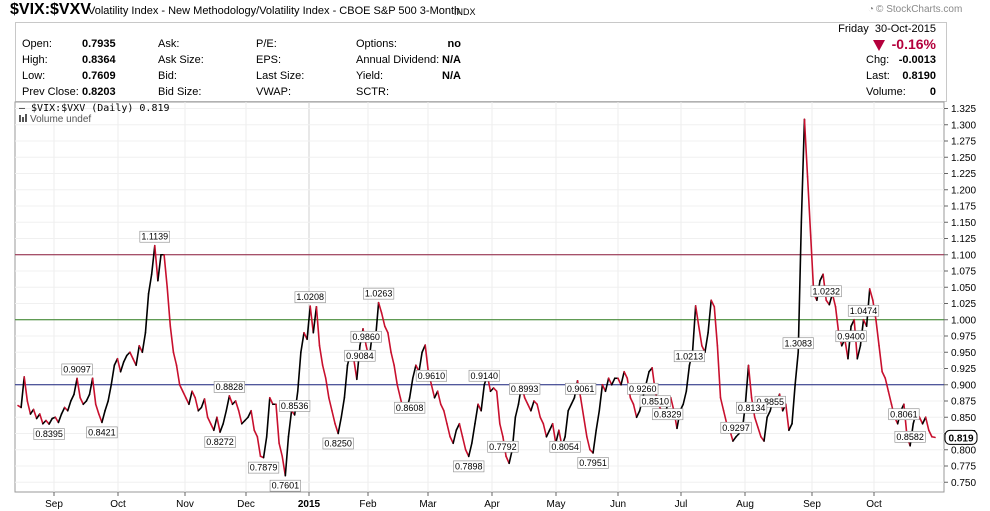 This screenshot has width=990, height=511. Describe the element at coordinates (266, 44) in the screenshot. I see `pe-label: P/E:` at that location.